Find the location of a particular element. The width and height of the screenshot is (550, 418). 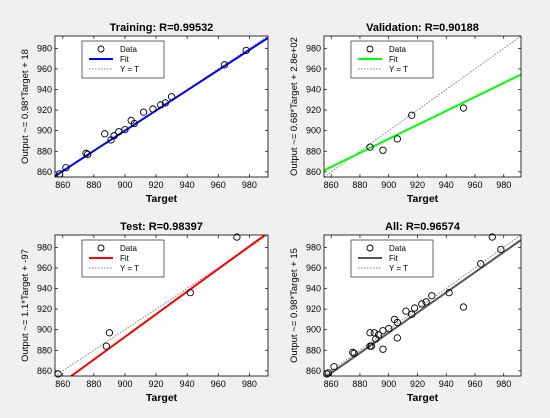

plot-title: Validation: R=0.90188 is located at coordinates (422, 28).